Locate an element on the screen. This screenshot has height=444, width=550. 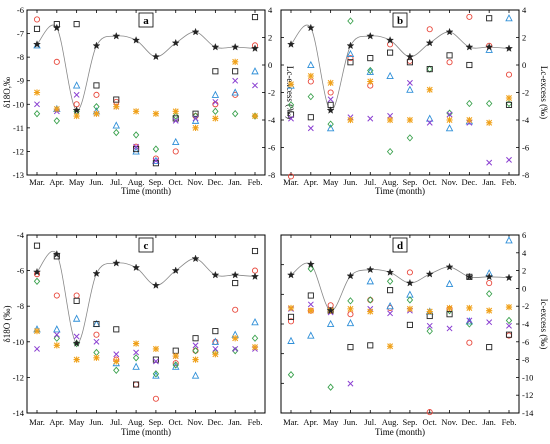
x-tick-label: Nov. is located at coordinates (195, 182).